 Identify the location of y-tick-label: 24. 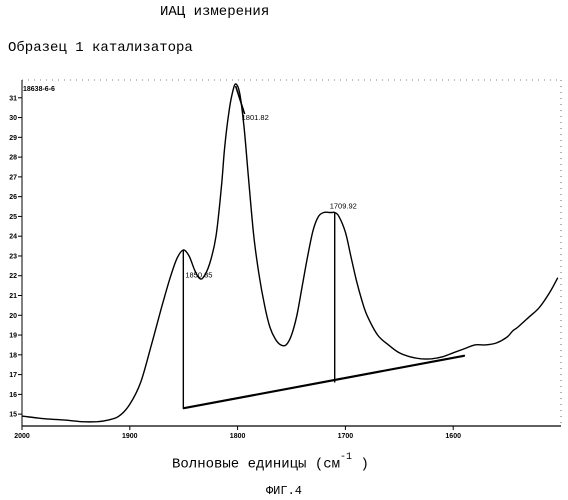
(13, 237).